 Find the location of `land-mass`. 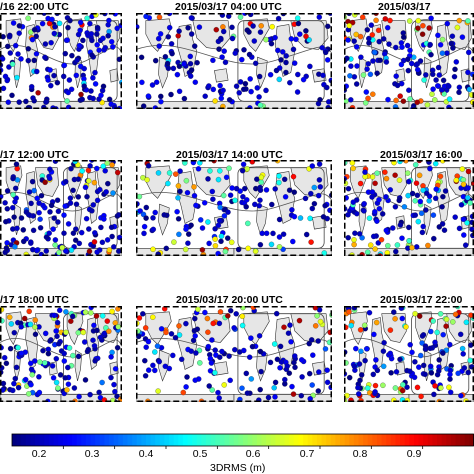

land-mass is located at coordinates (114, 75).